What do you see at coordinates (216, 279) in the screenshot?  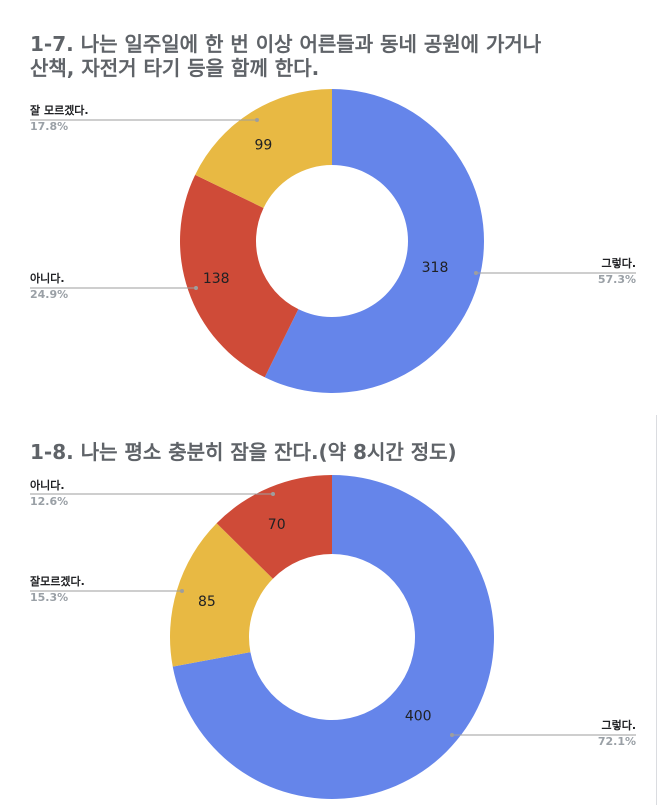 I see `chart-1-value-label-1: 138` at bounding box center [216, 279].